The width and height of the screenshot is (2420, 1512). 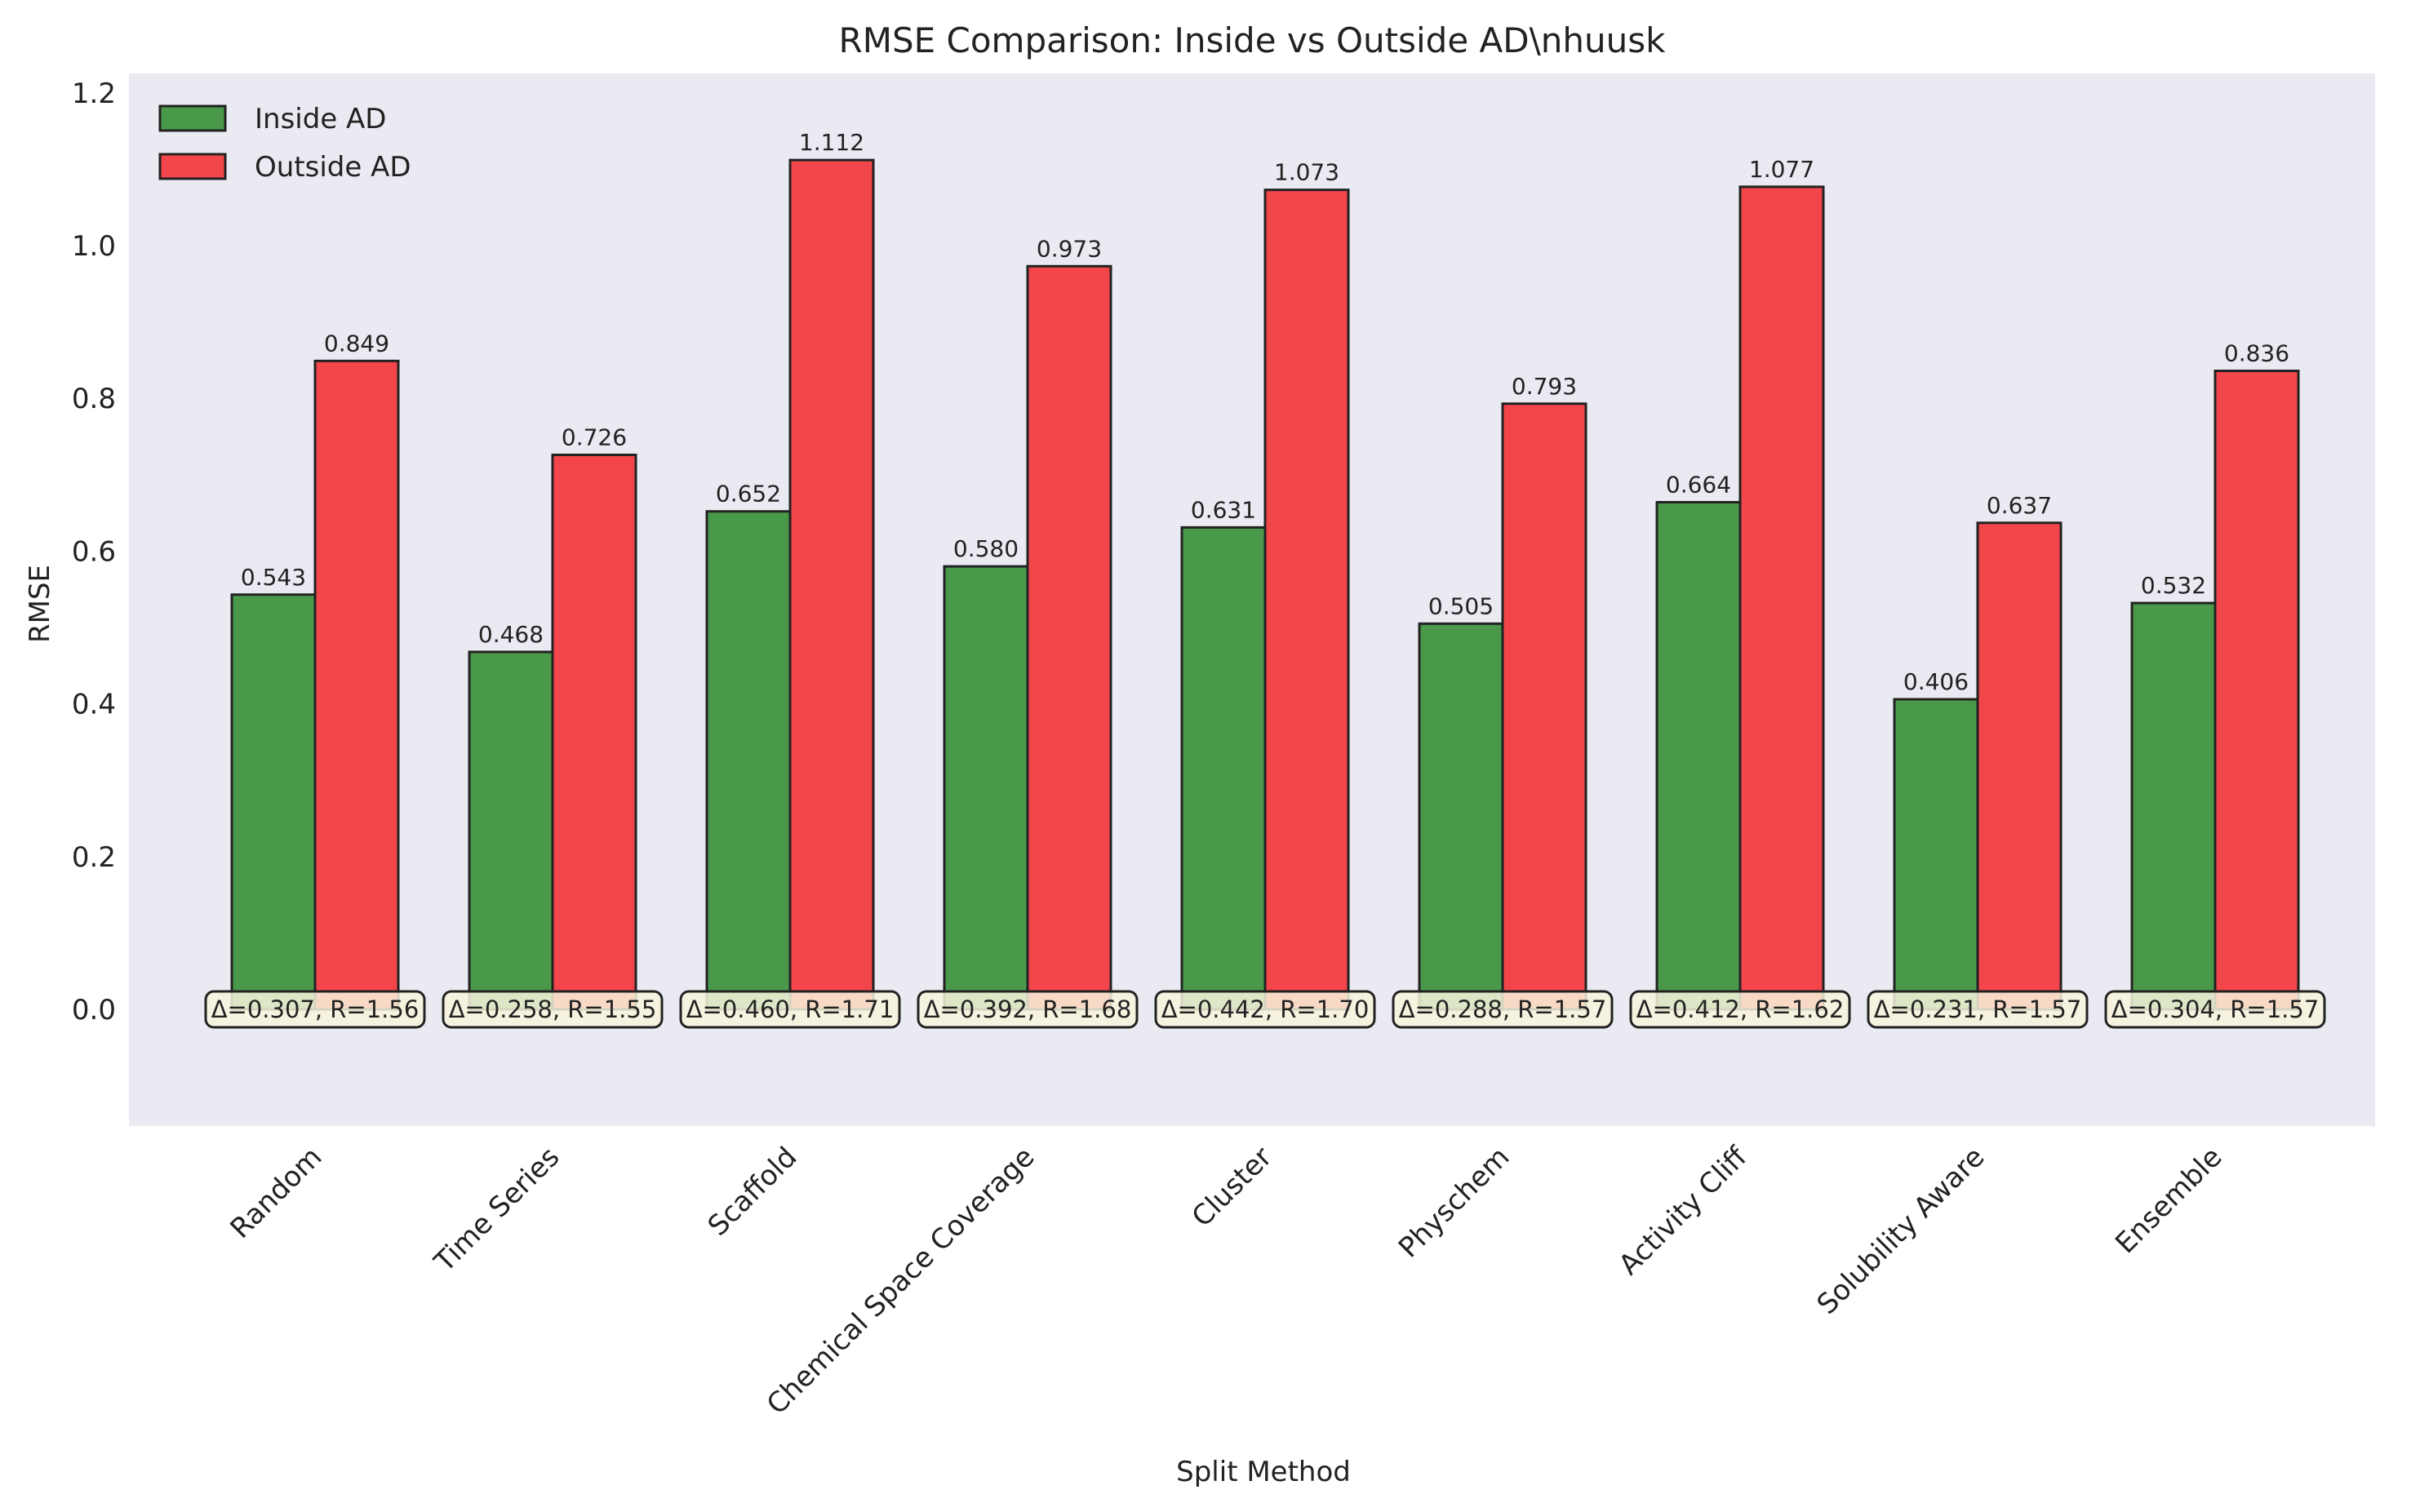 What do you see at coordinates (2256, 353) in the screenshot?
I see `bar-value-label: 0.836` at bounding box center [2256, 353].